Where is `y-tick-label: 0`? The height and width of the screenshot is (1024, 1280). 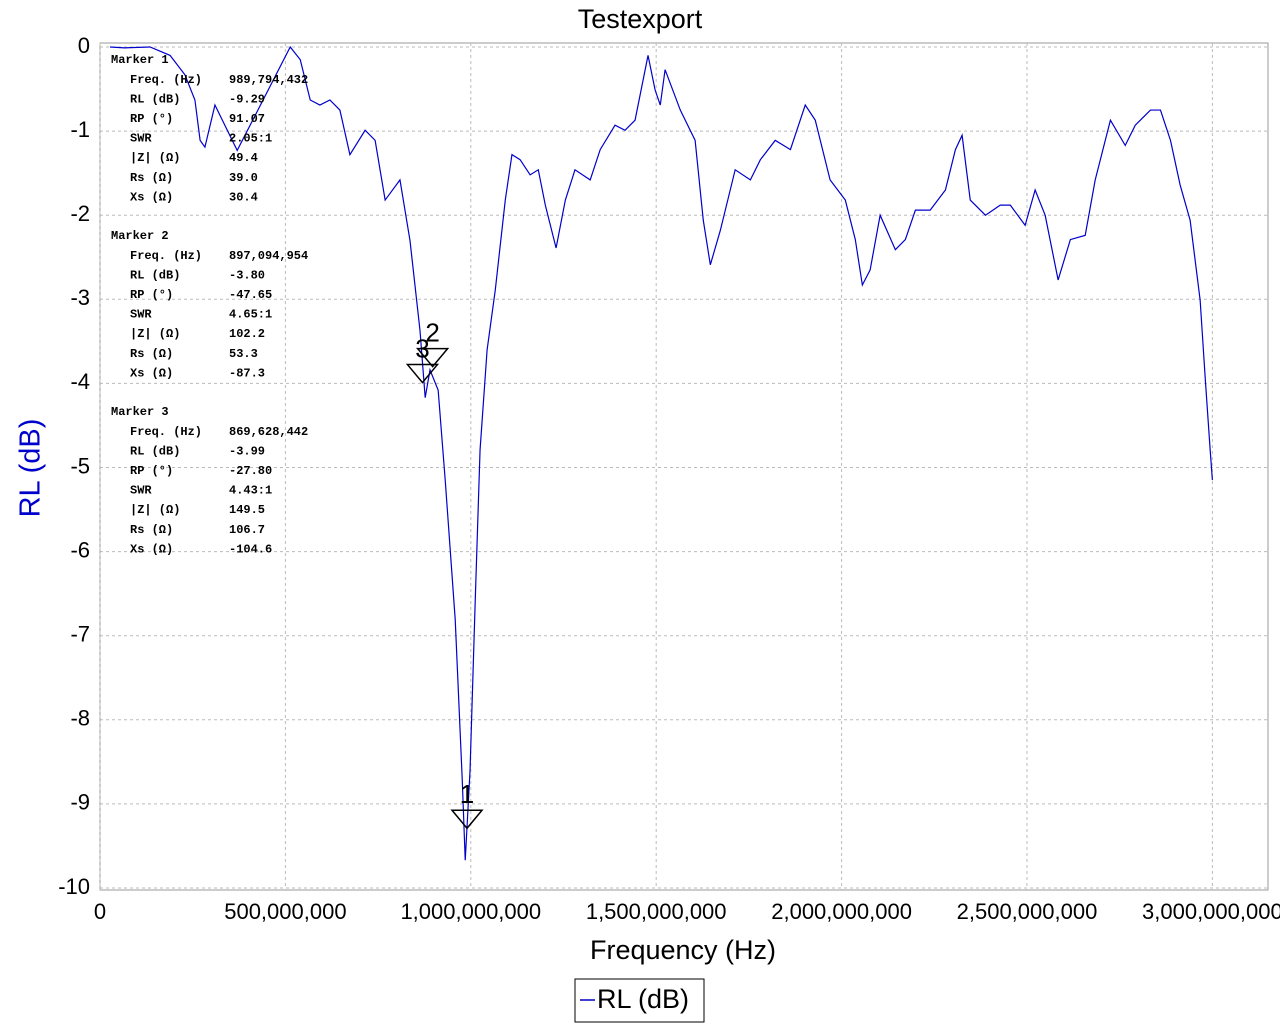
y-tick-label: 0 is located at coordinates (84, 45).